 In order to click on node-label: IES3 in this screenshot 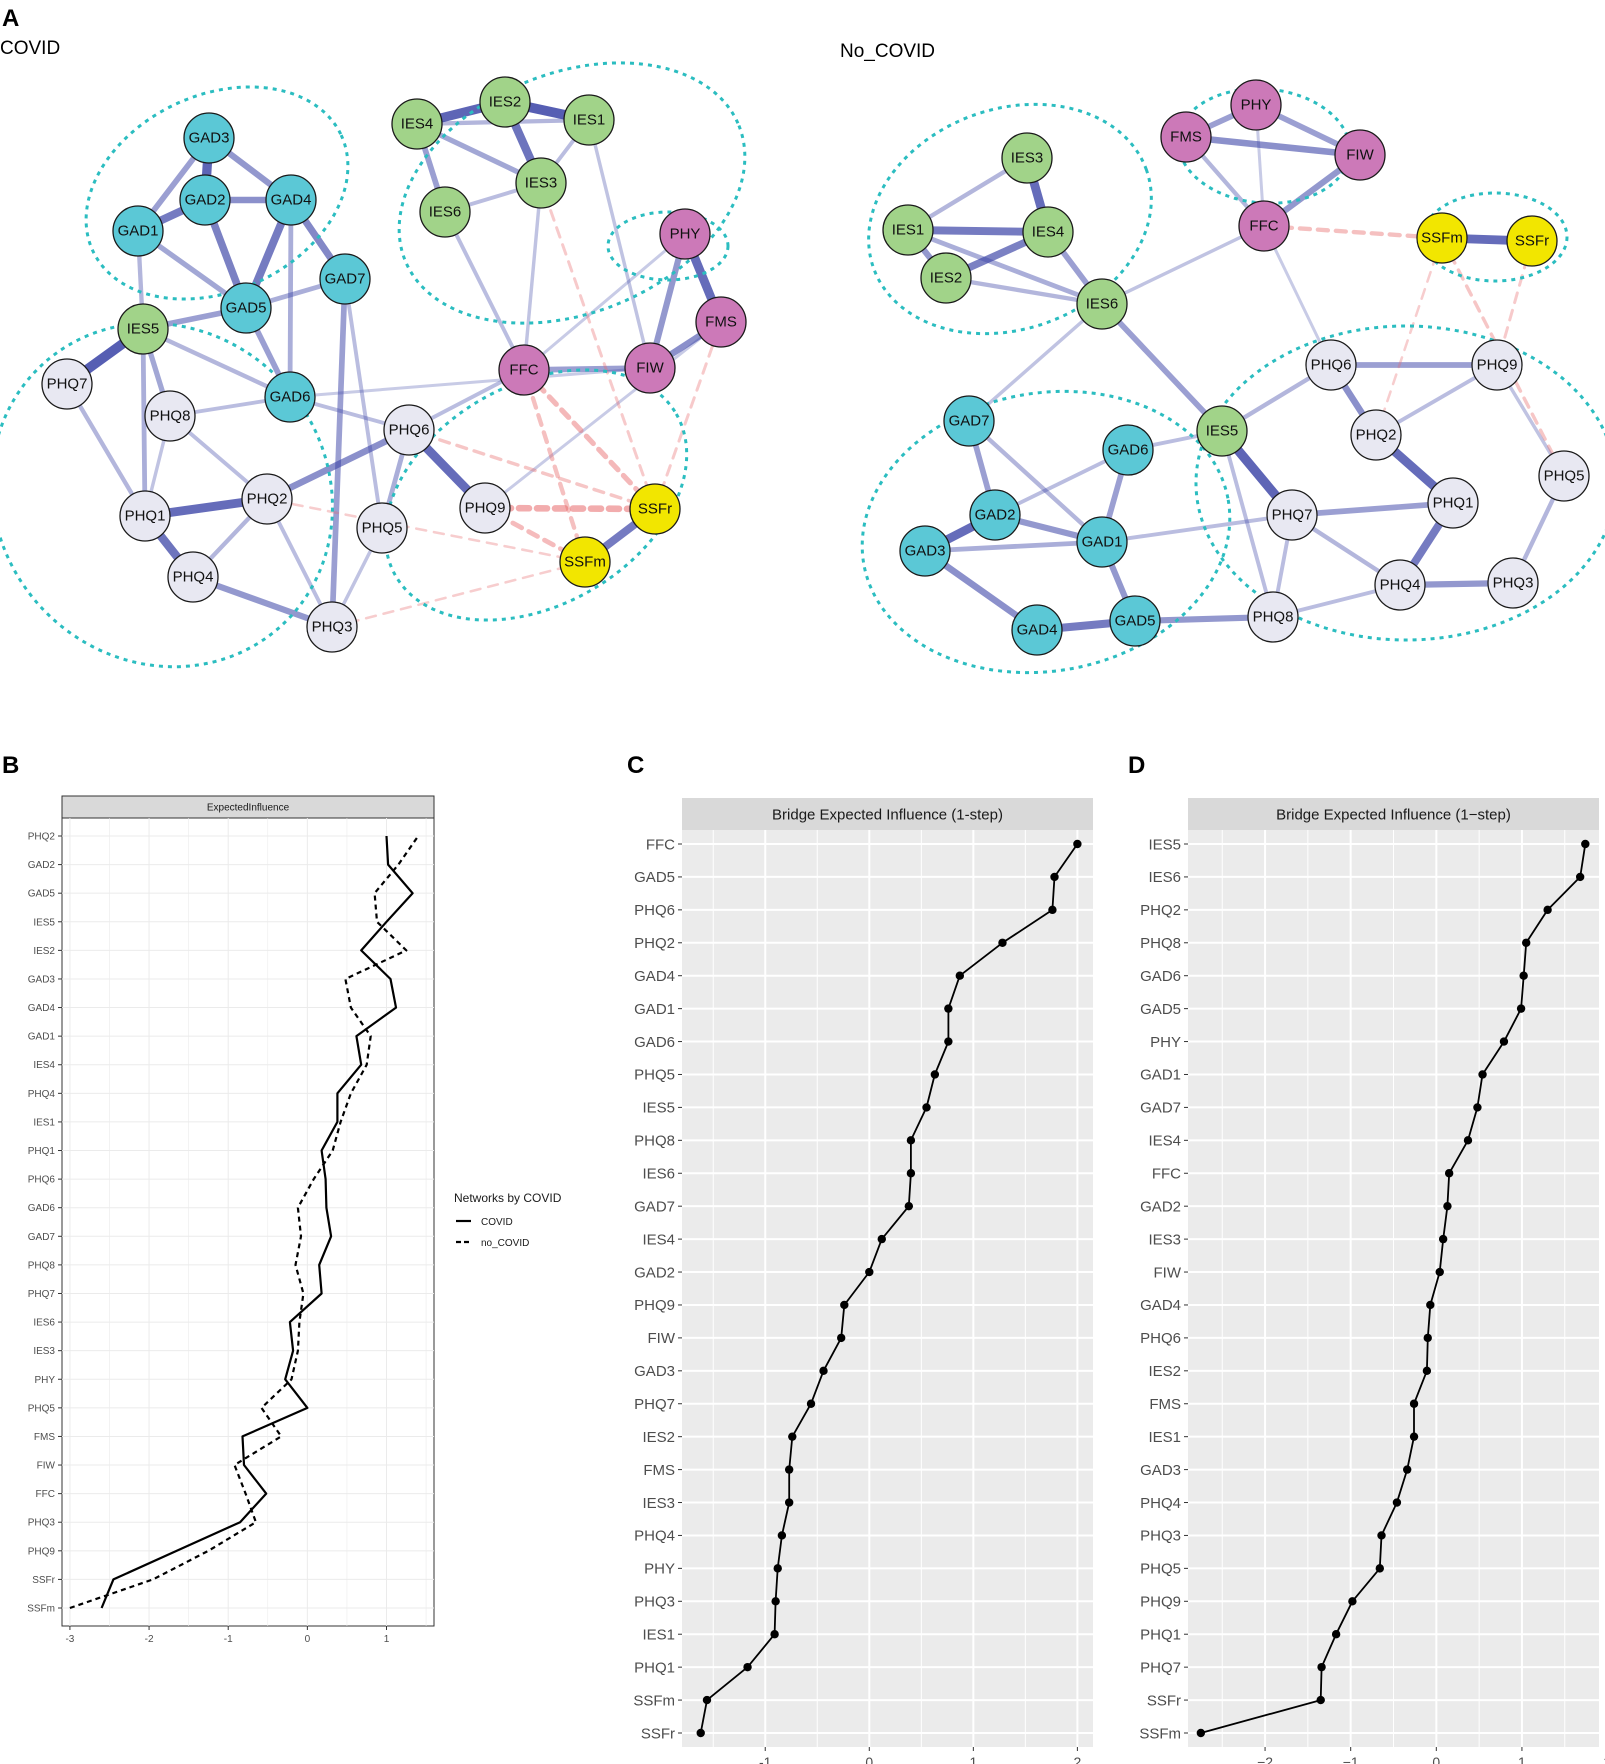, I will do `click(541, 183)`.